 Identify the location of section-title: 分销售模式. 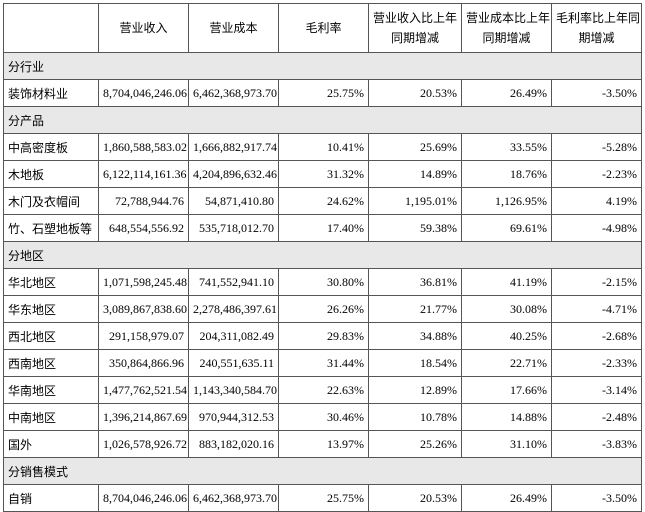
(322, 471).